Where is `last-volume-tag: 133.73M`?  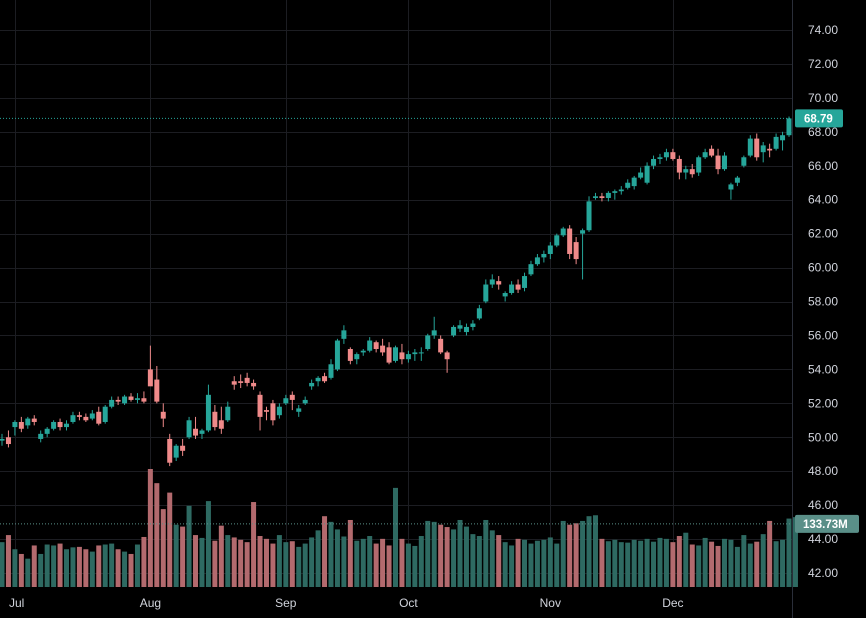 last-volume-tag: 133.73M is located at coordinates (827, 523).